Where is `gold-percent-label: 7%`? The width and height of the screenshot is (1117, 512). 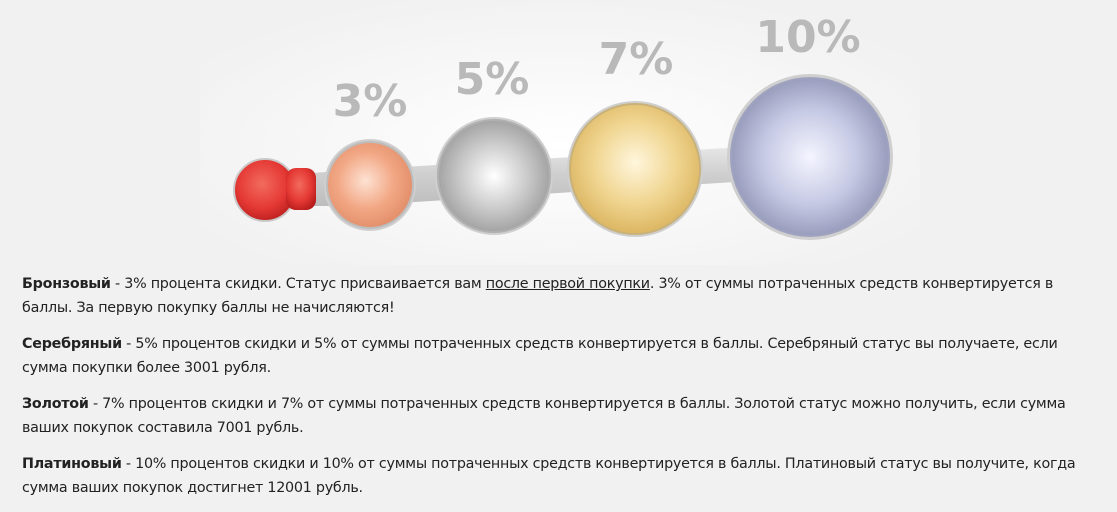 gold-percent-label: 7% is located at coordinates (636, 59).